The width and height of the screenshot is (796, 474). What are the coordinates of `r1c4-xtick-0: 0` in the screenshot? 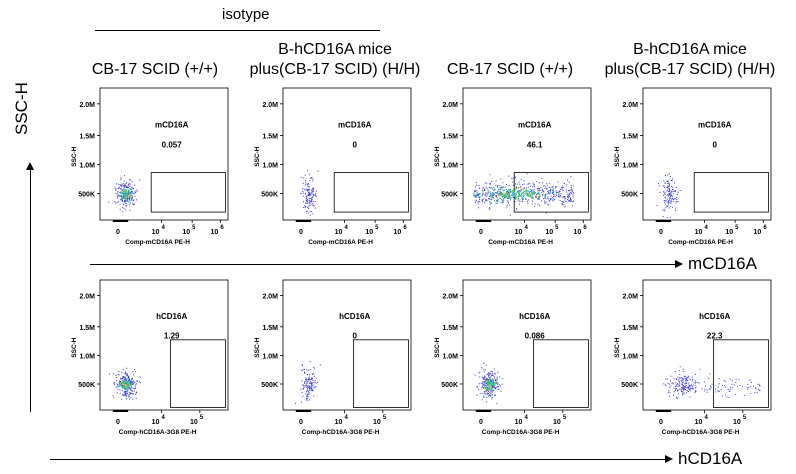 It's located at (661, 232).